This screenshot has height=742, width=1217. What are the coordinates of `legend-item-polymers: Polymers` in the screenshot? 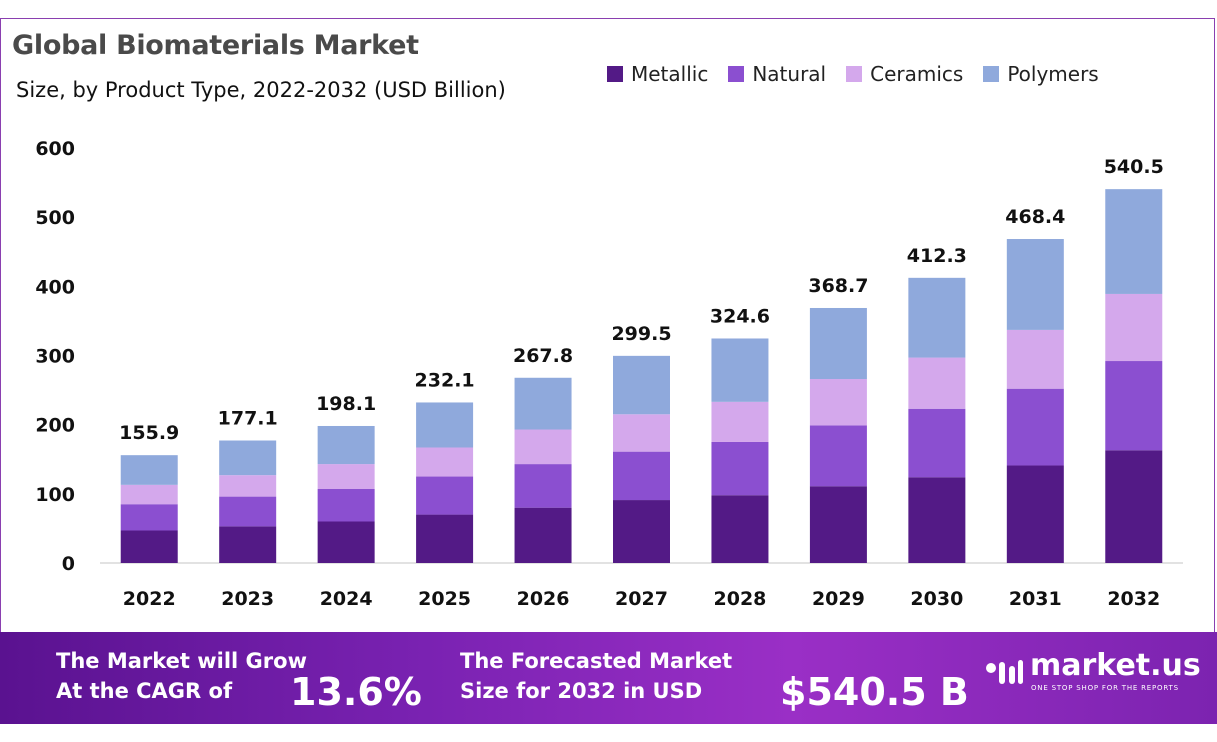 It's located at (1041, 74).